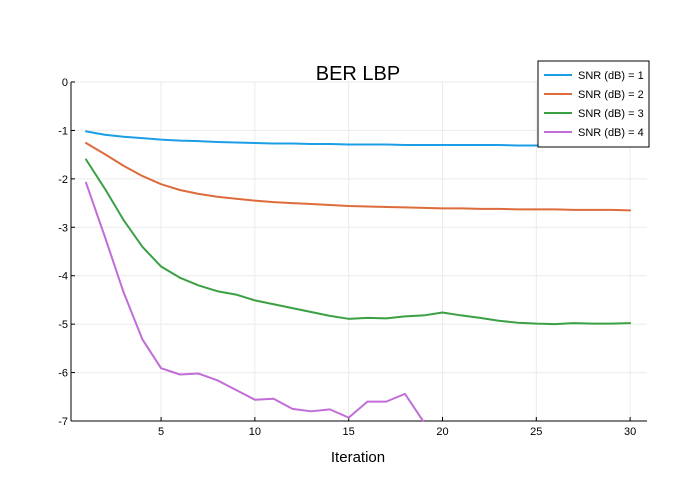 Image resolution: width=700 pixels, height=500 pixels. What do you see at coordinates (65, 83) in the screenshot?
I see `y-tick-label: 0` at bounding box center [65, 83].